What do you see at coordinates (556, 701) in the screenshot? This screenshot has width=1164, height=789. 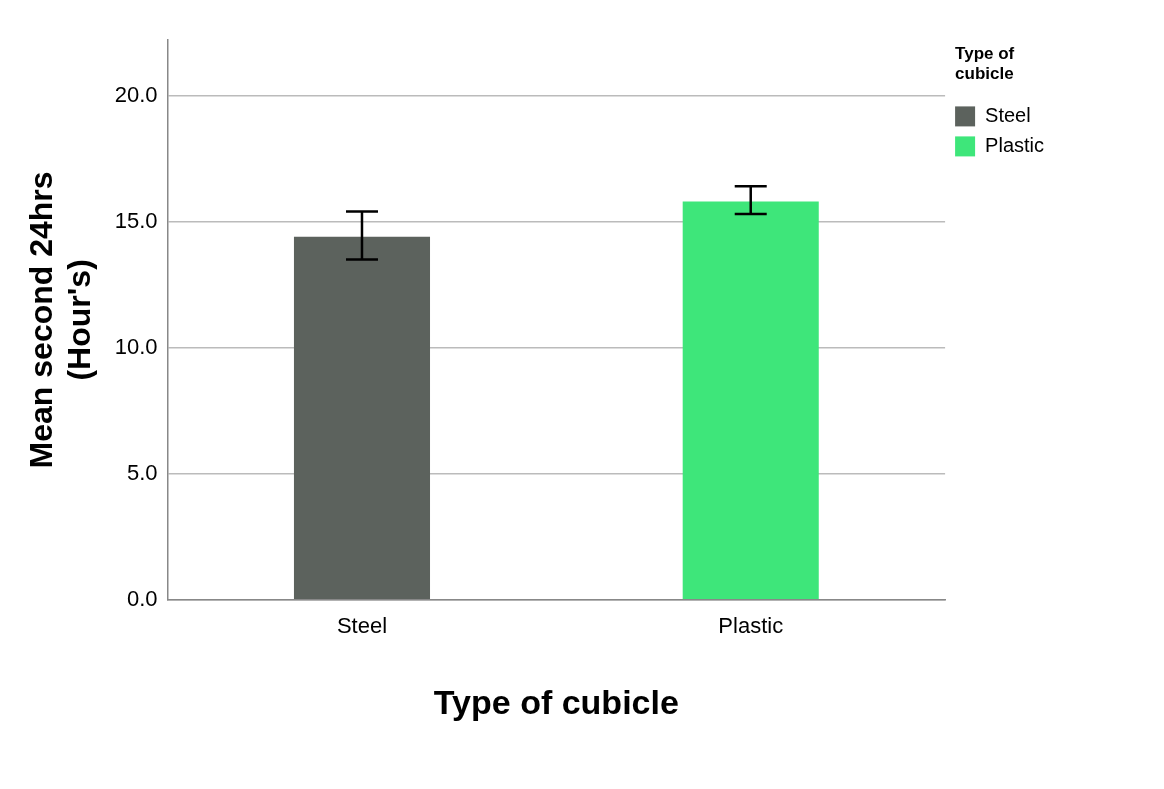 I see `x-axis-title: Type of cubicle` at bounding box center [556, 701].